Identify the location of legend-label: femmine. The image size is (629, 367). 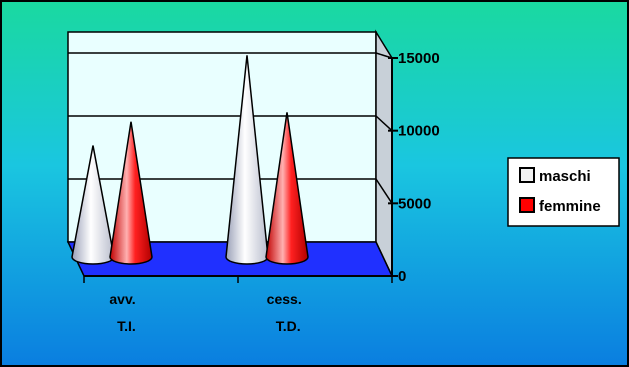
(570, 206).